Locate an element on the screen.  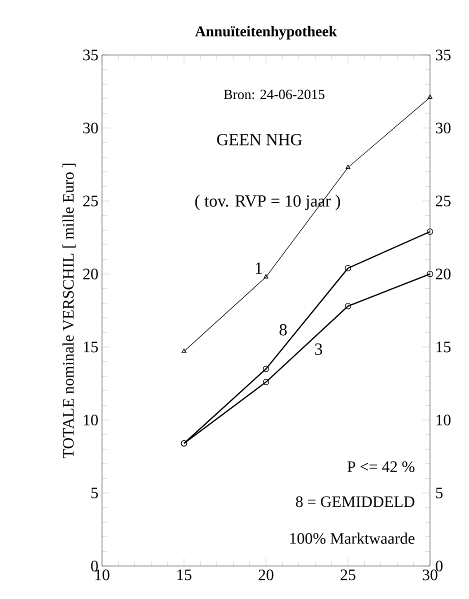
y-tick-label: 15 is located at coordinates (91, 347).